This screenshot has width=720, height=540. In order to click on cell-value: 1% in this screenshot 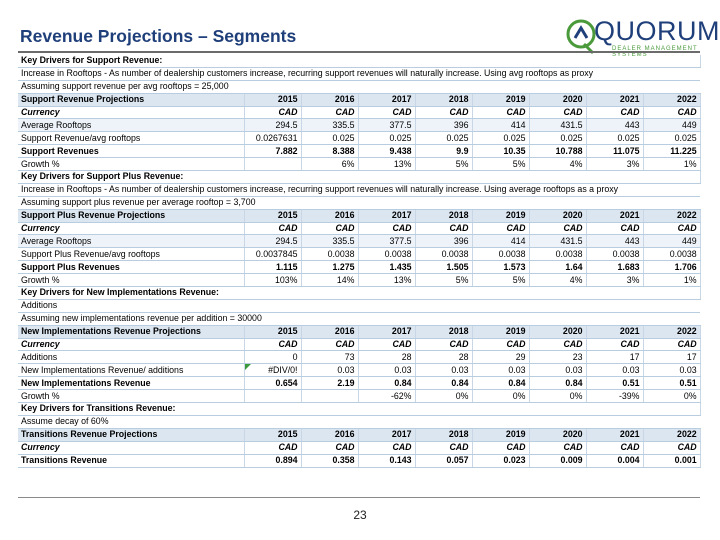, I will do `click(672, 280)`.